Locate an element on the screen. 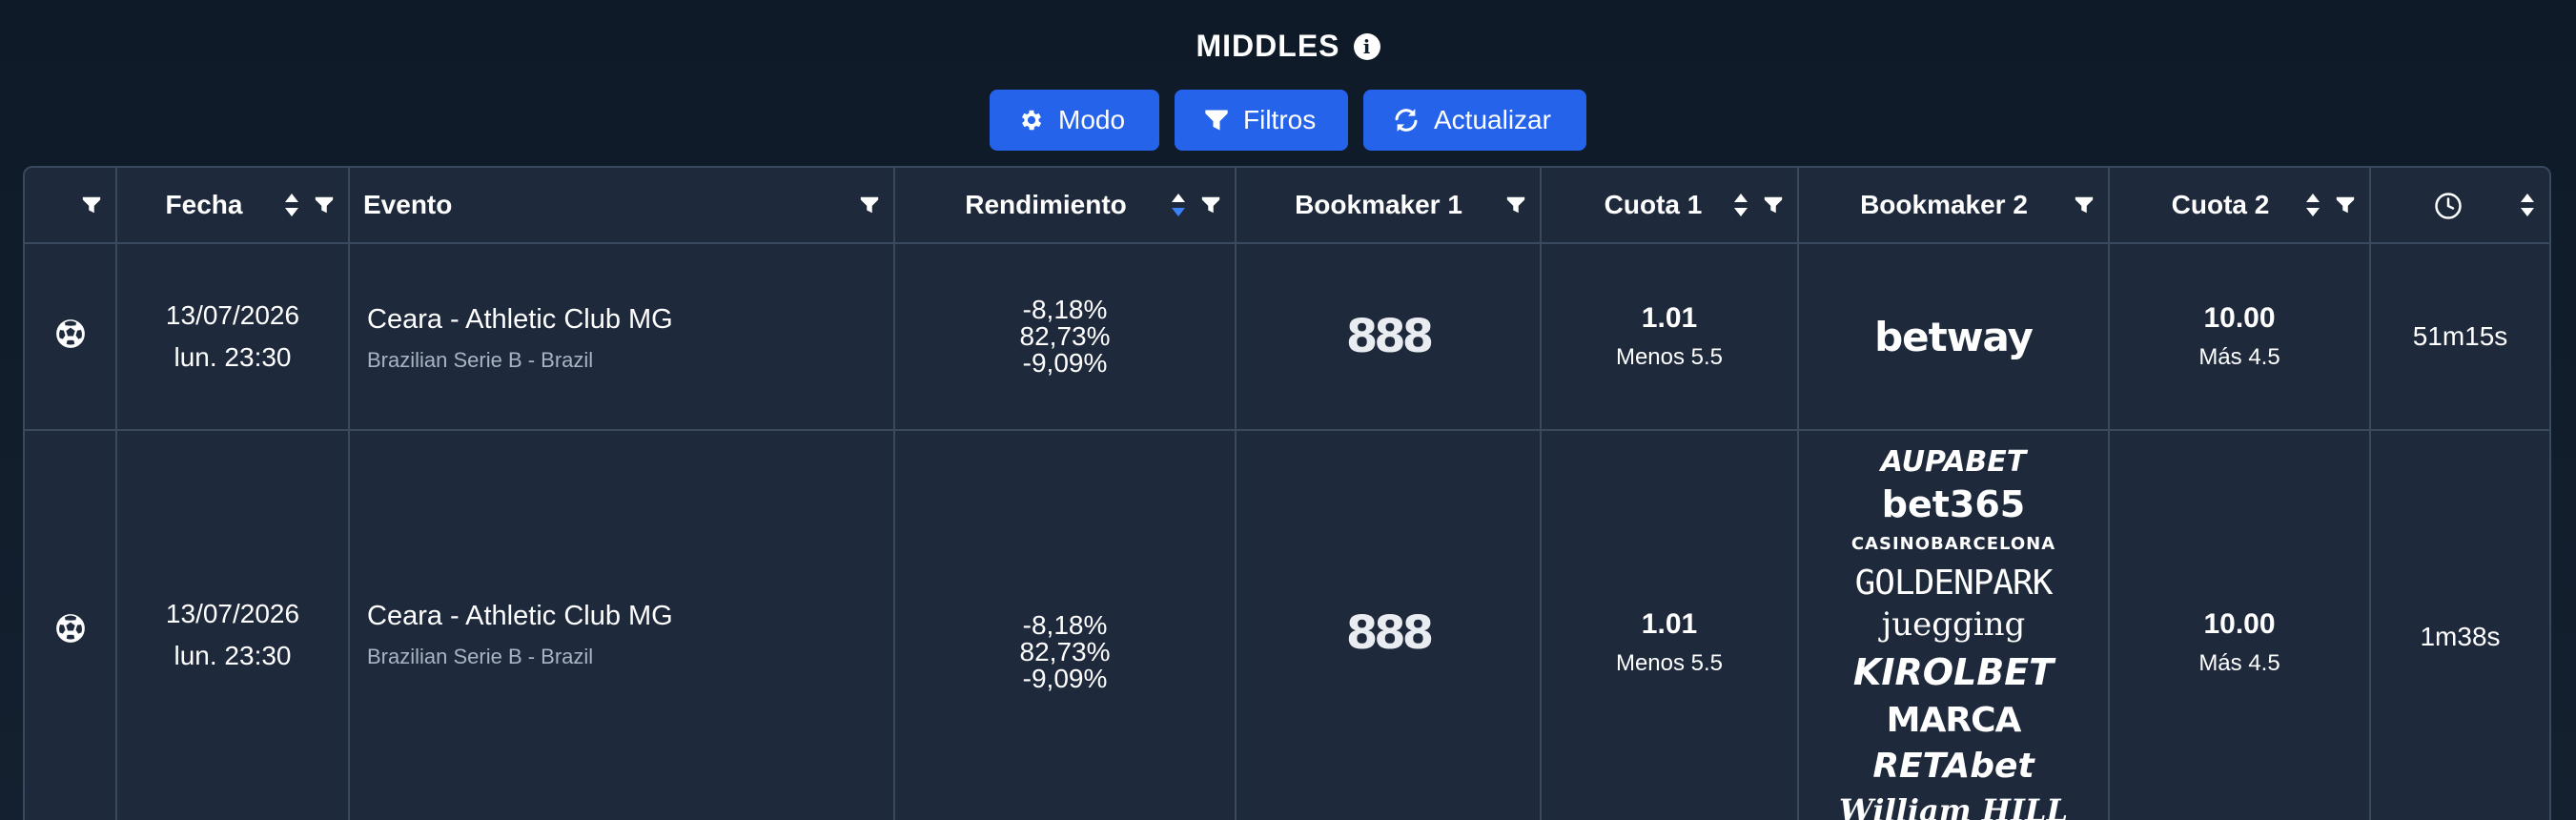 The height and width of the screenshot is (820, 2576). title-row: MIDDLES i is located at coordinates (1288, 47).